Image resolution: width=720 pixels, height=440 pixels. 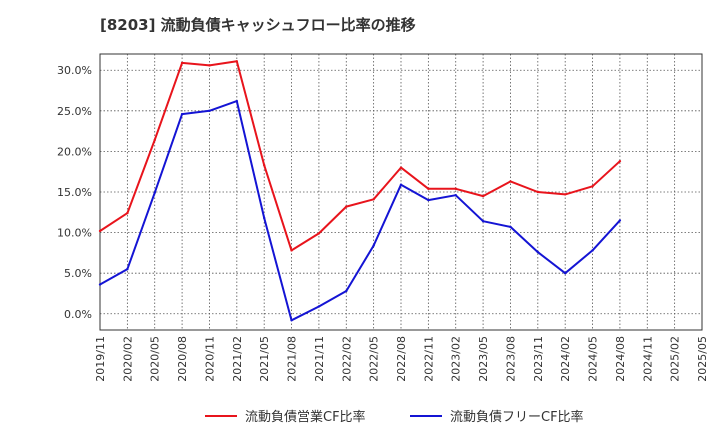 What do you see at coordinates (428, 359) in the screenshot?
I see `x-tick-label: 2022/11` at bounding box center [428, 359].